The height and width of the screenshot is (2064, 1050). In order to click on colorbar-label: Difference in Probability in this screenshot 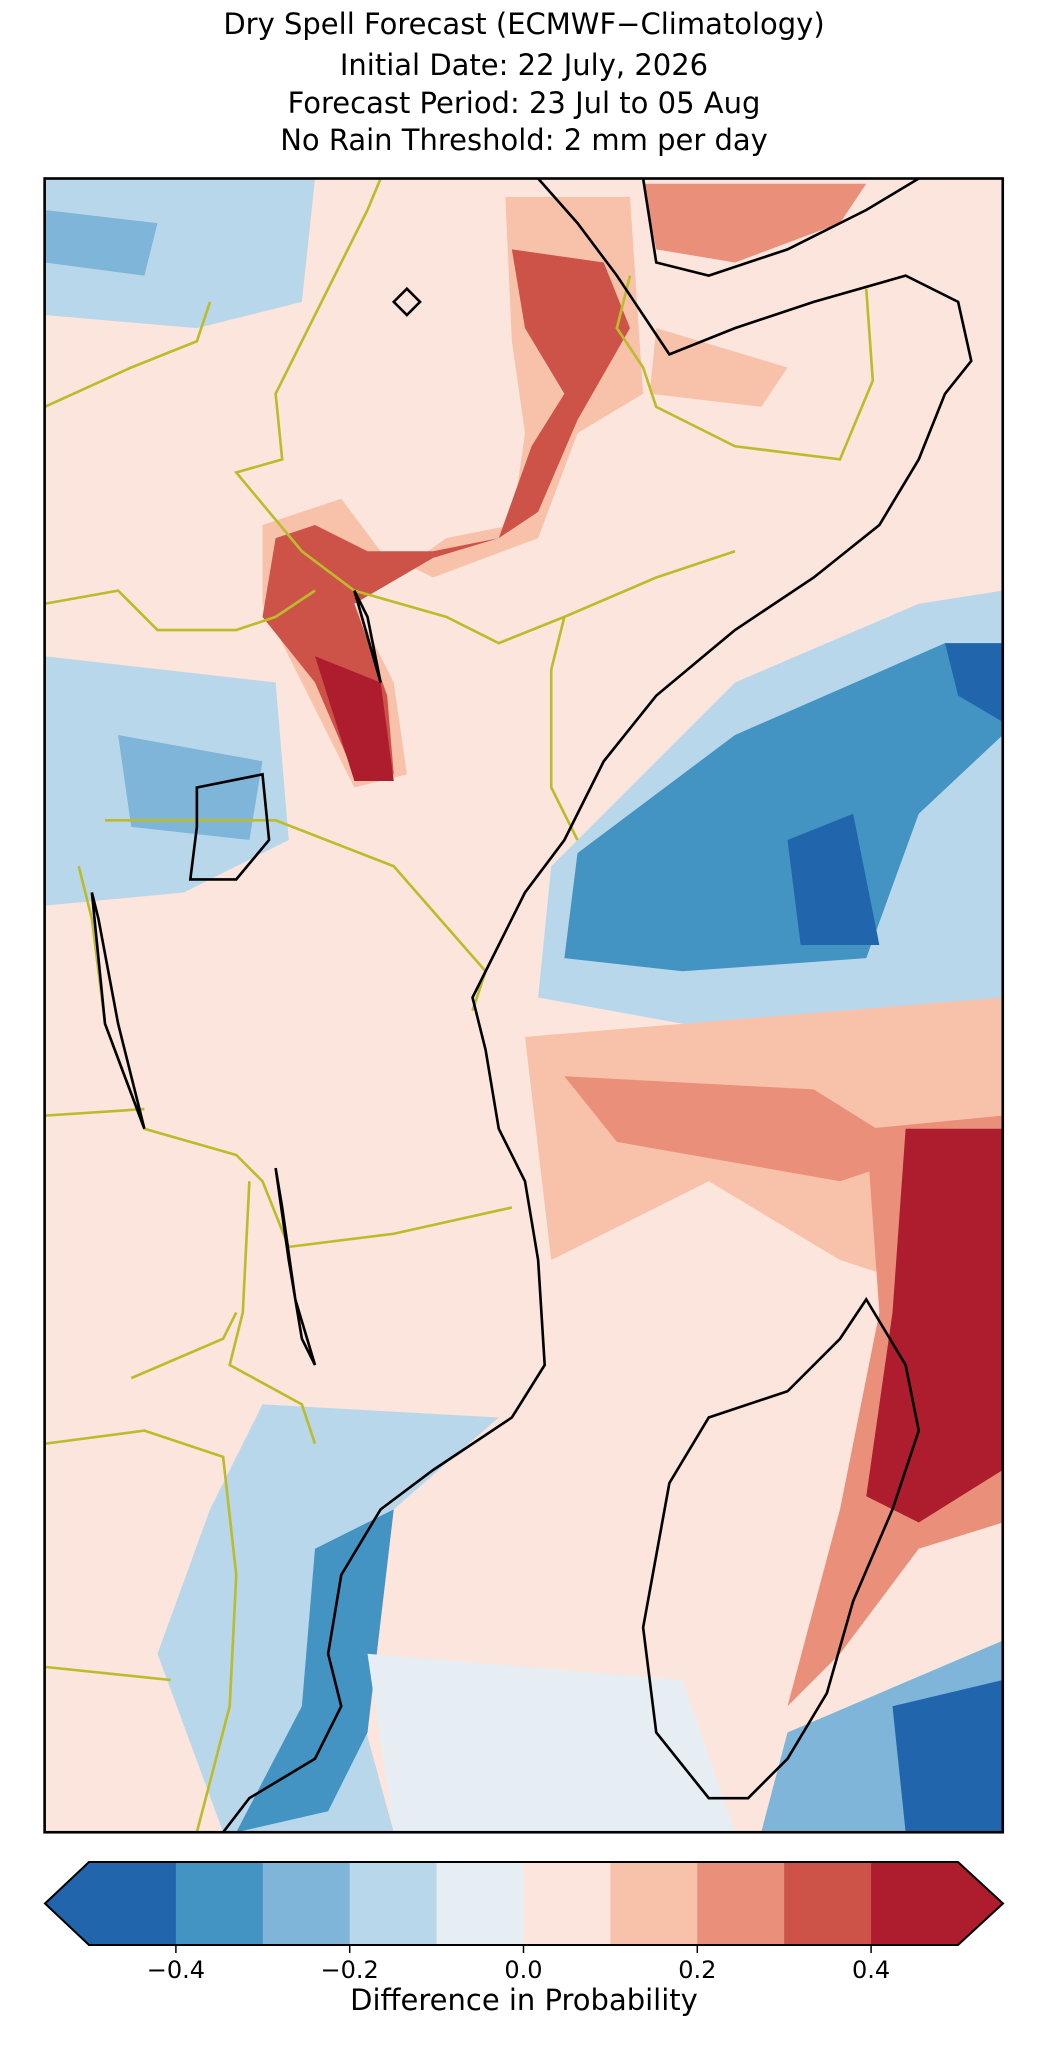, I will do `click(524, 2000)`.